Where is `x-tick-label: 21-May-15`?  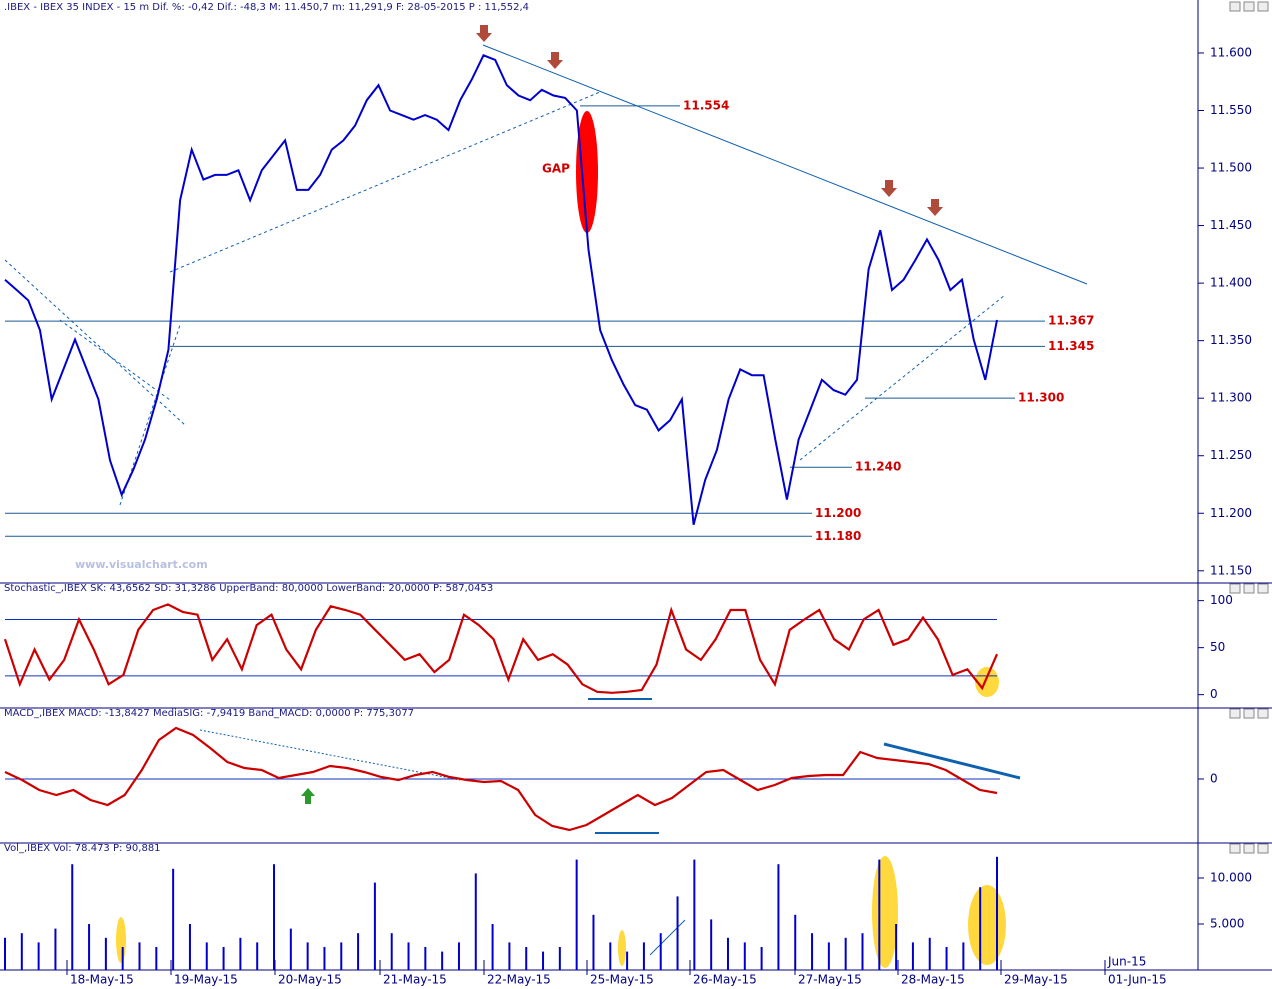 x-tick-label: 21-May-15 is located at coordinates (415, 980).